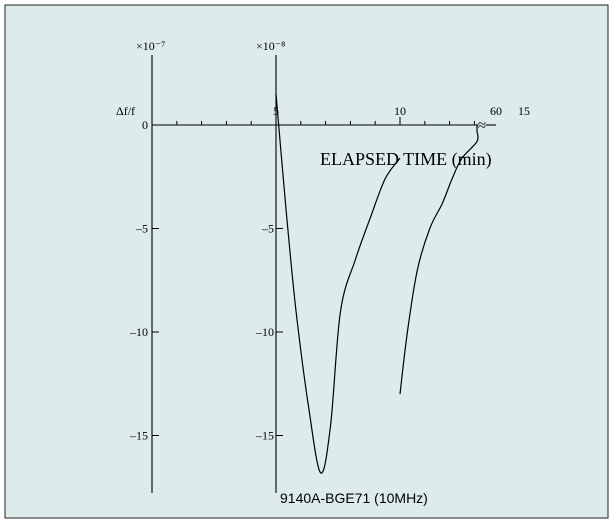 This screenshot has height=523, width=613. Describe the element at coordinates (276, 111) in the screenshot. I see `x-tick-label: 5` at that location.